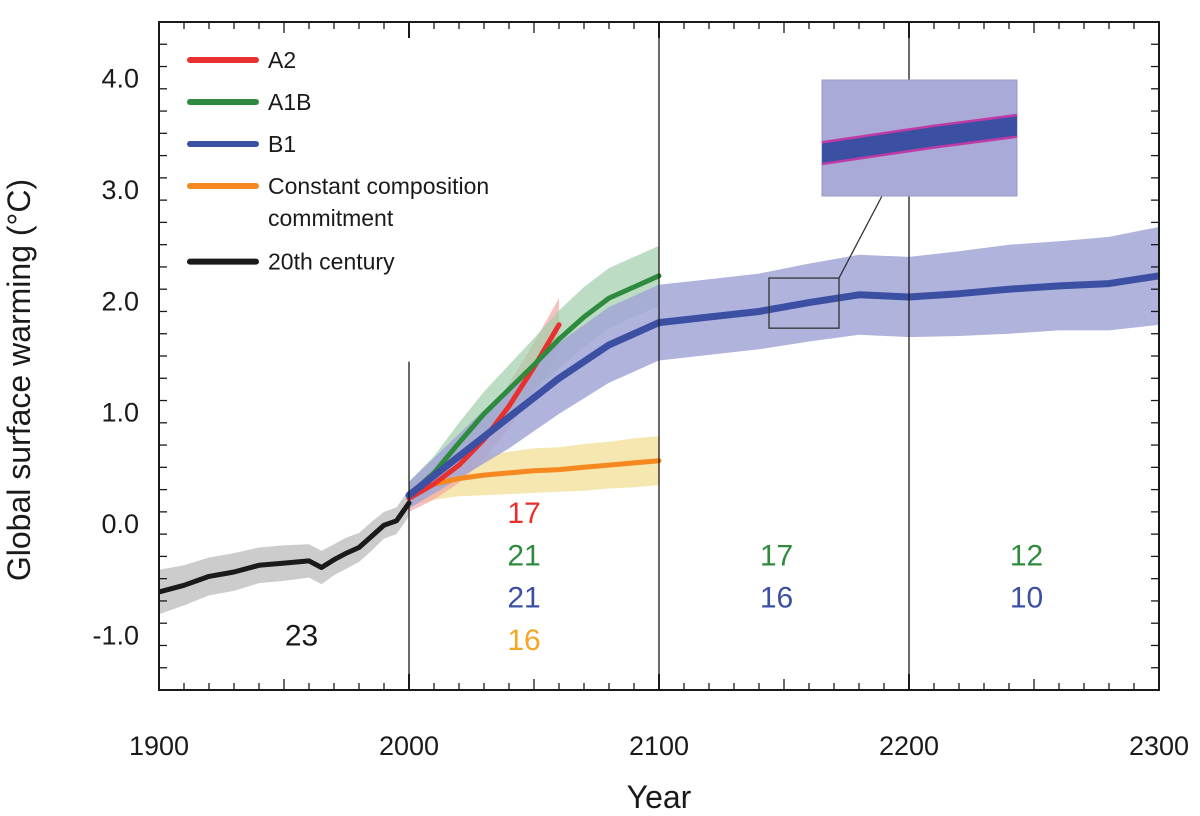 The width and height of the screenshot is (1200, 816). What do you see at coordinates (1159, 746) in the screenshot?
I see `x-tick-label: 2300` at bounding box center [1159, 746].